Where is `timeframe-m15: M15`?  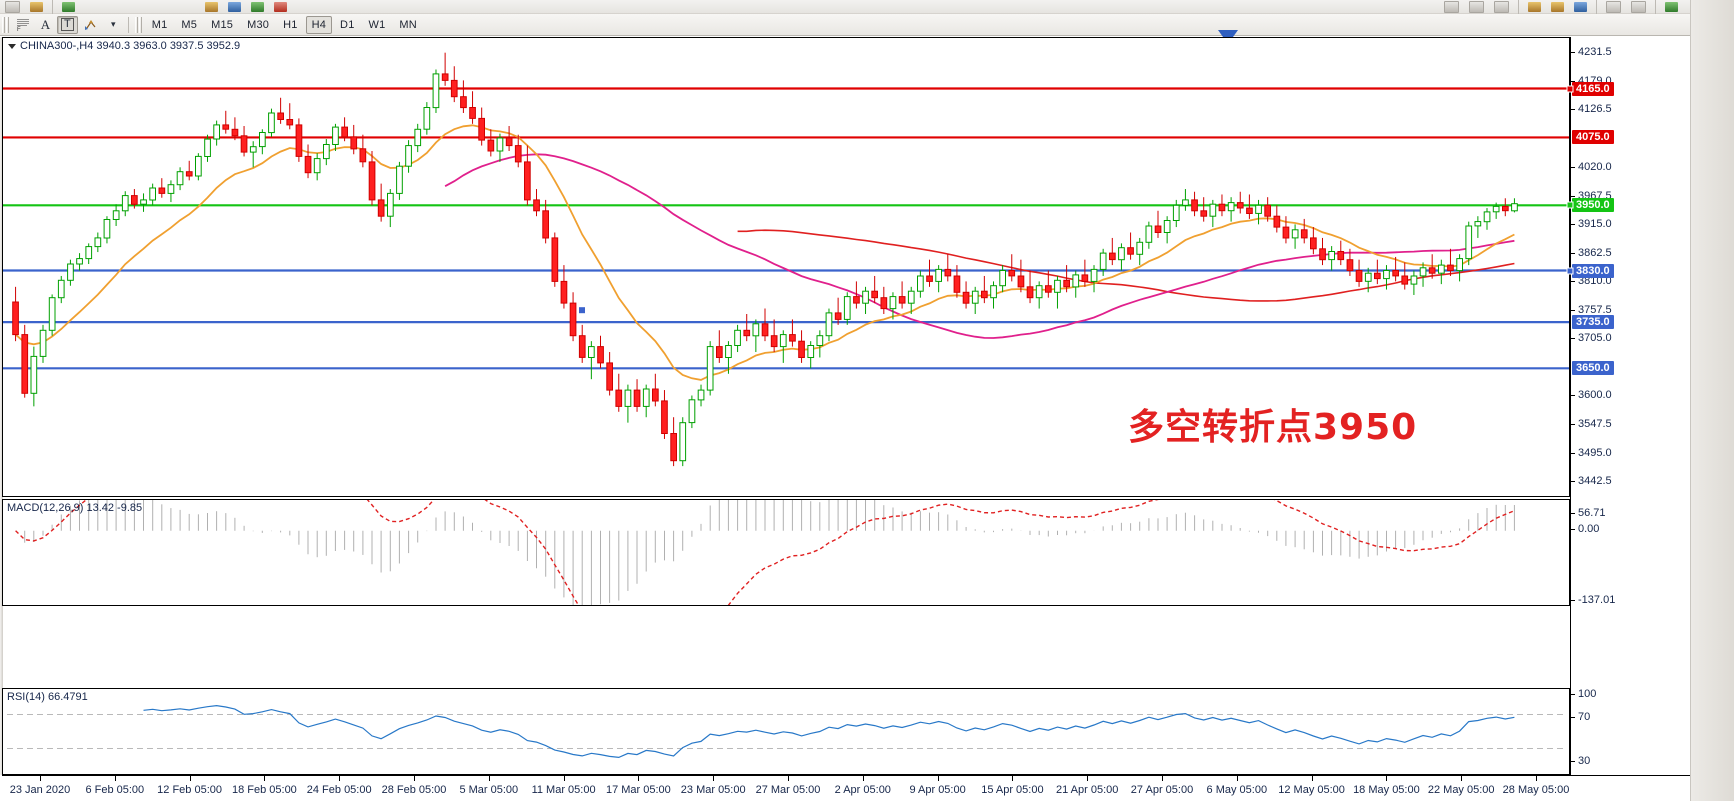 timeframe-m15: M15 is located at coordinates (222, 24).